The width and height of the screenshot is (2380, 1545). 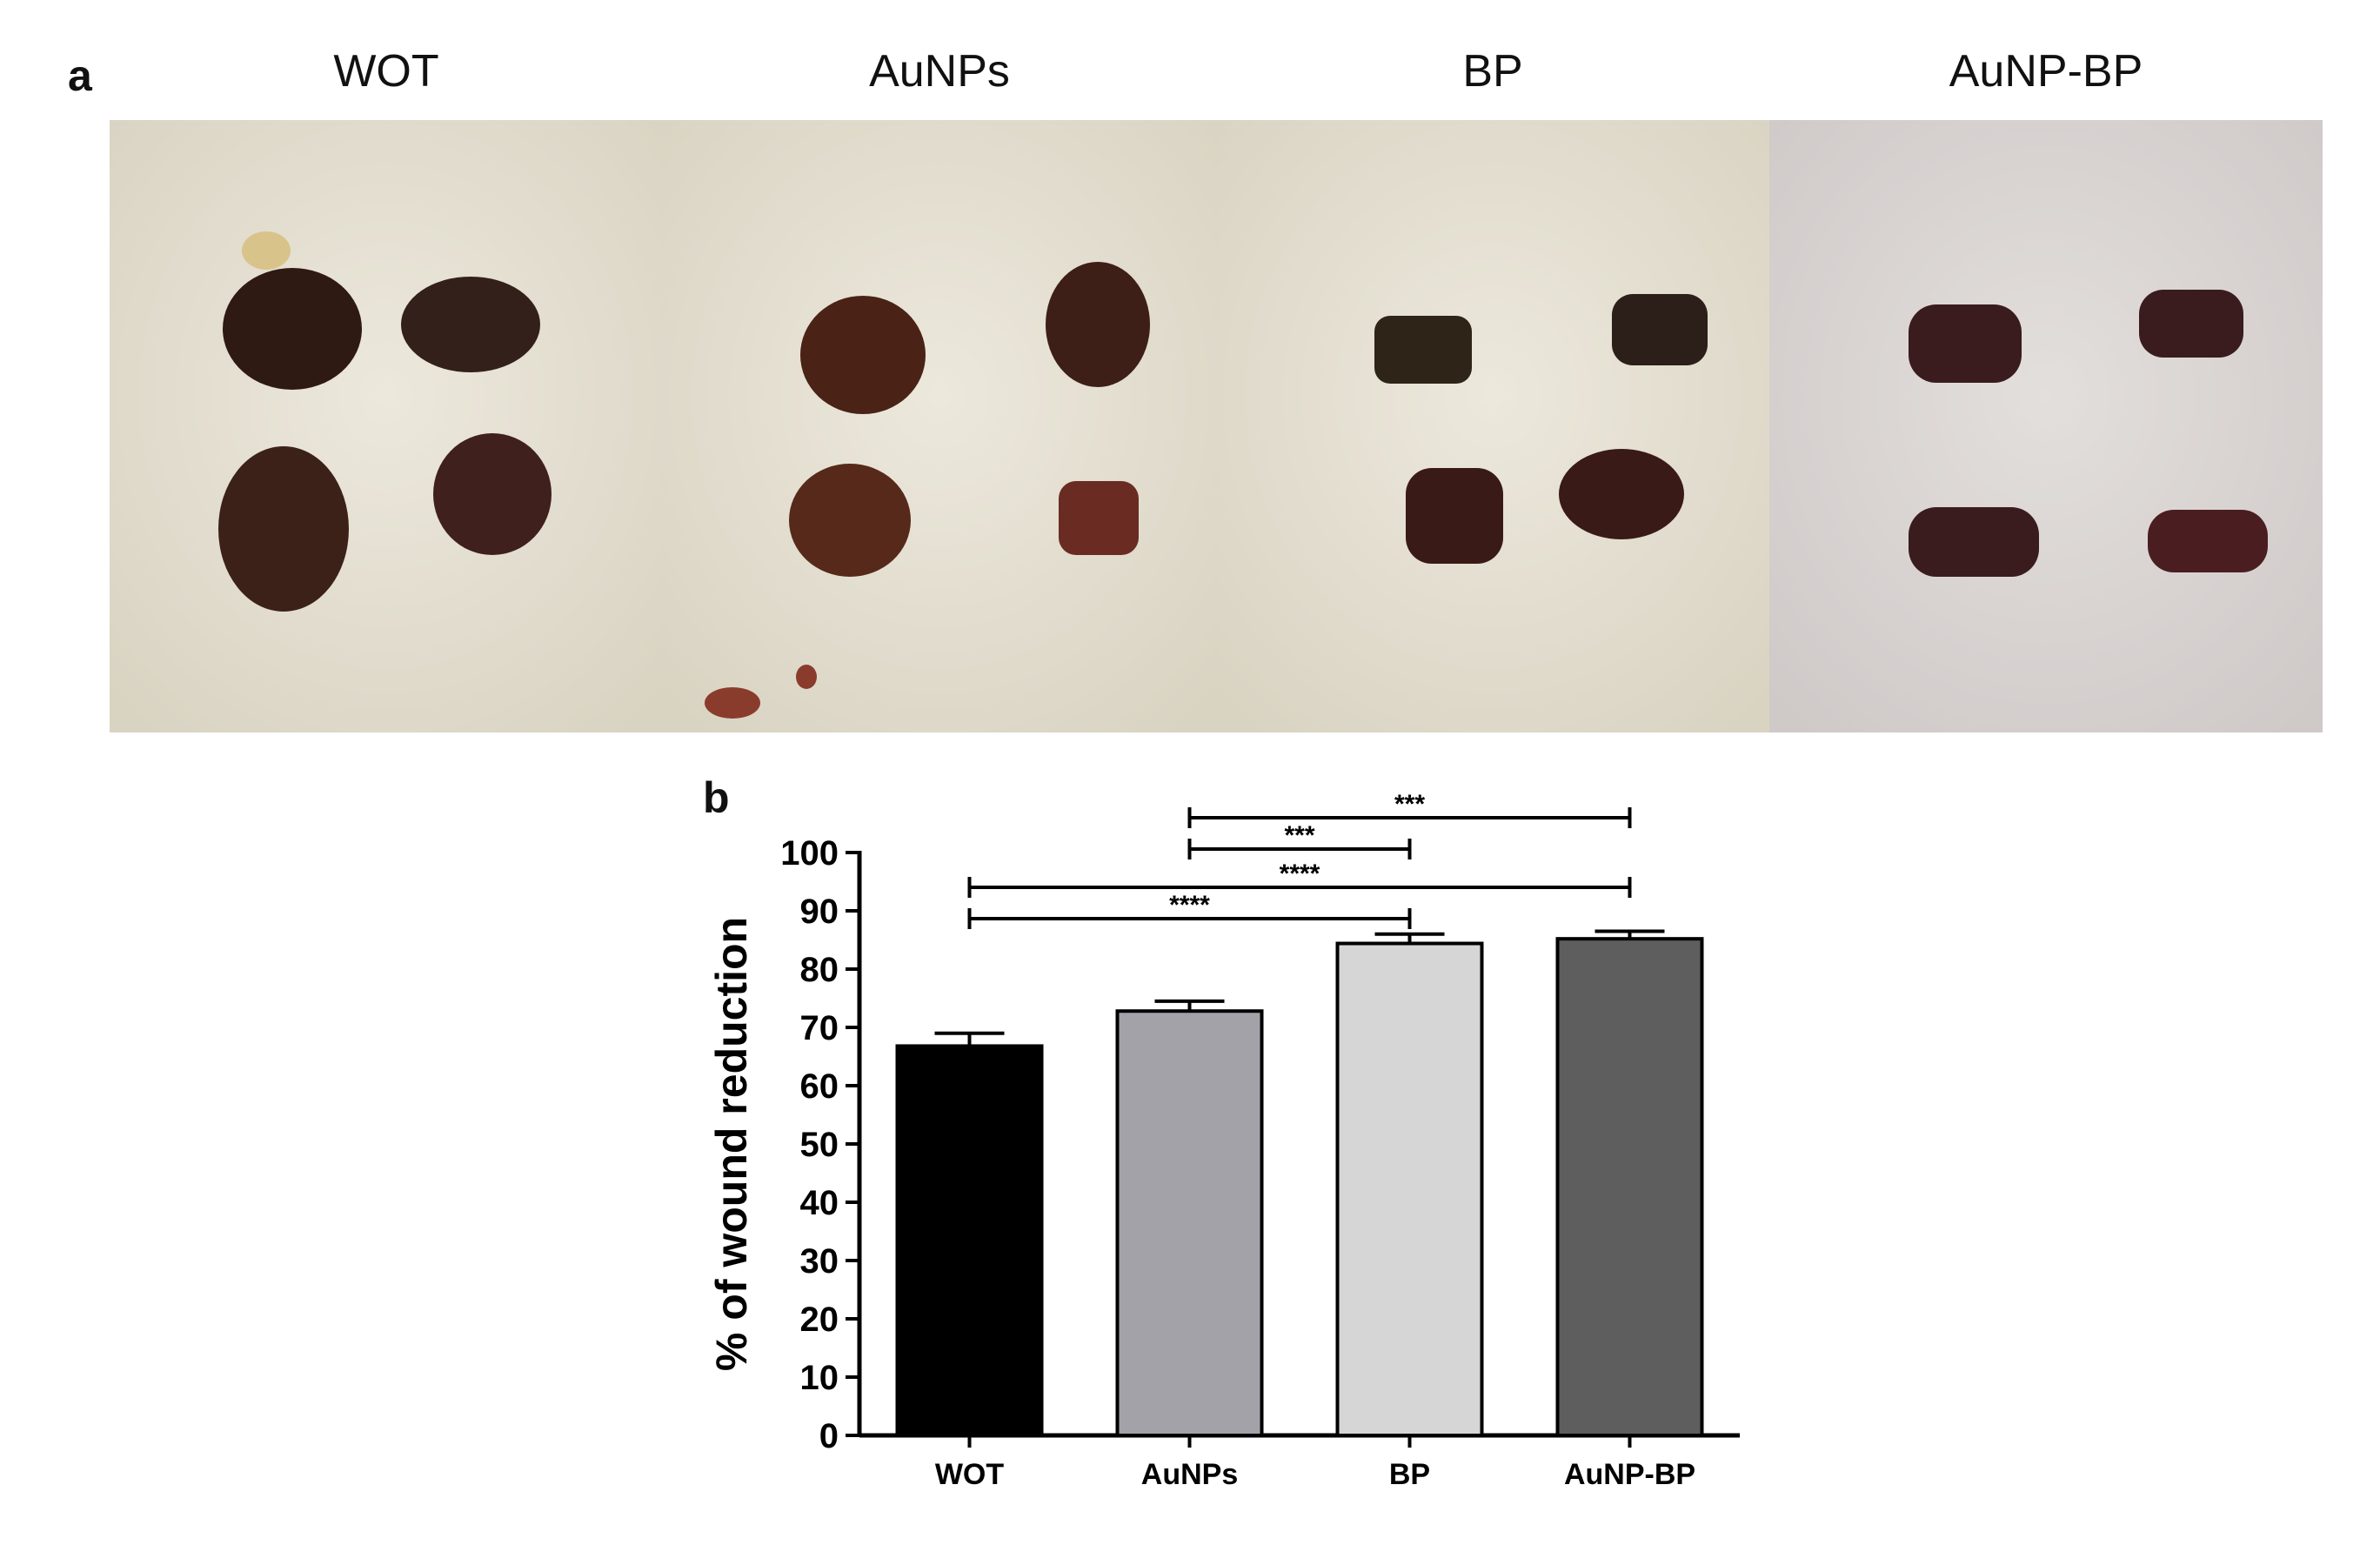 I want to click on y-tick-label: 80, so click(x=819, y=970).